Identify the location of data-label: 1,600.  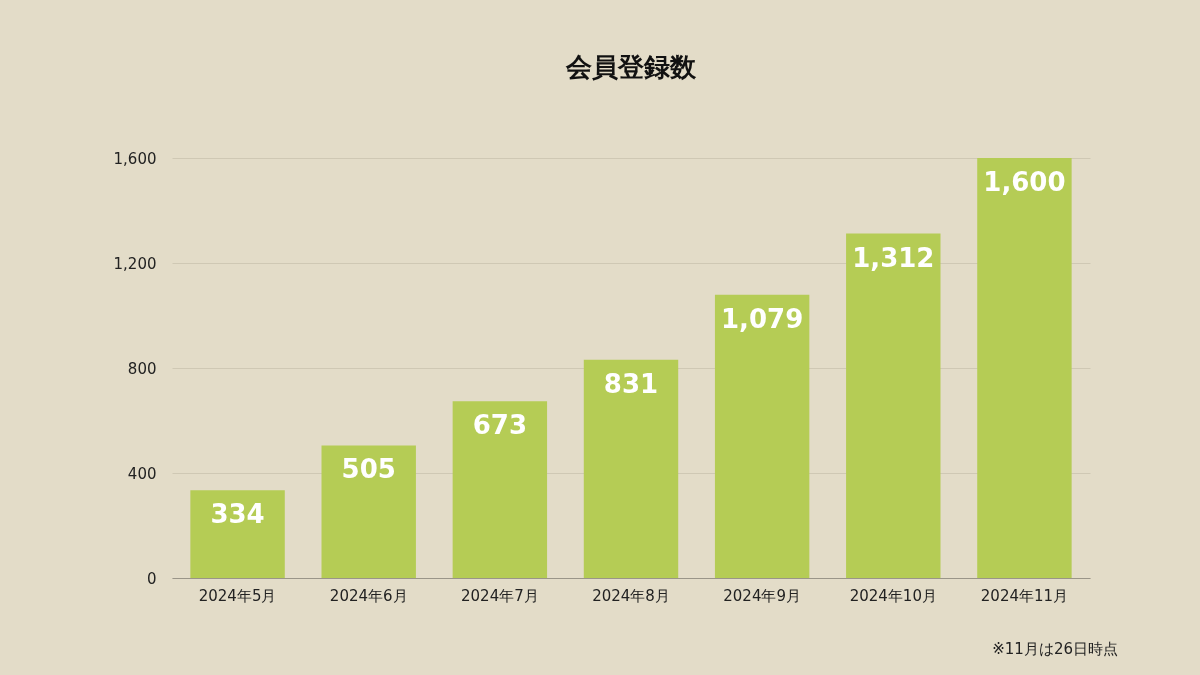
(1024, 182).